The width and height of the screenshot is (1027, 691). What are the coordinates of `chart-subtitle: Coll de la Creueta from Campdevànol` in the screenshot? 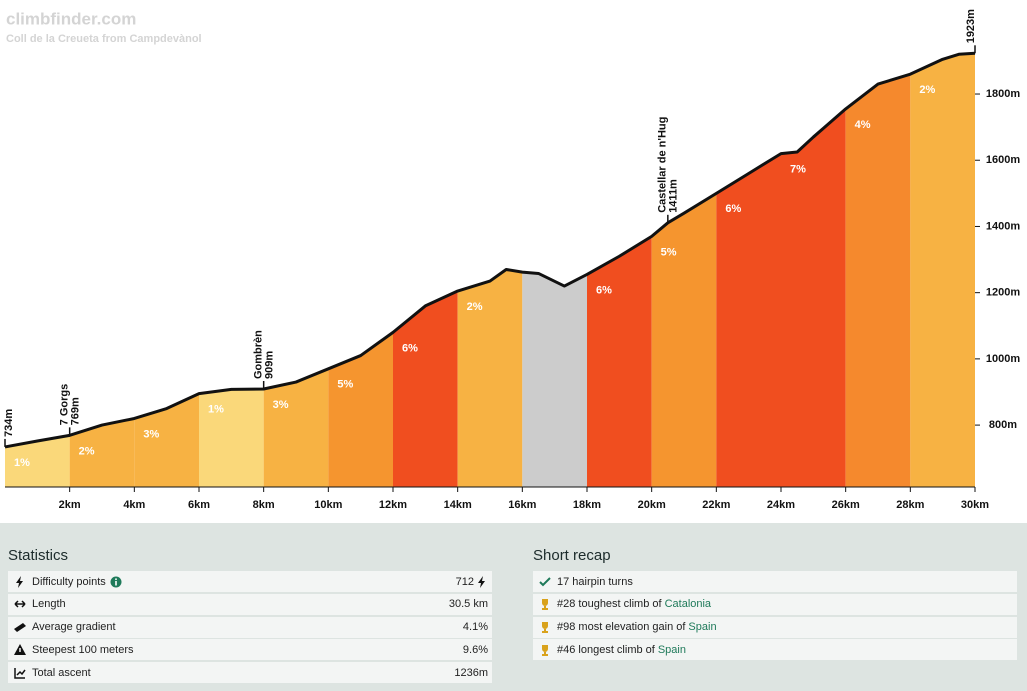 It's located at (104, 39).